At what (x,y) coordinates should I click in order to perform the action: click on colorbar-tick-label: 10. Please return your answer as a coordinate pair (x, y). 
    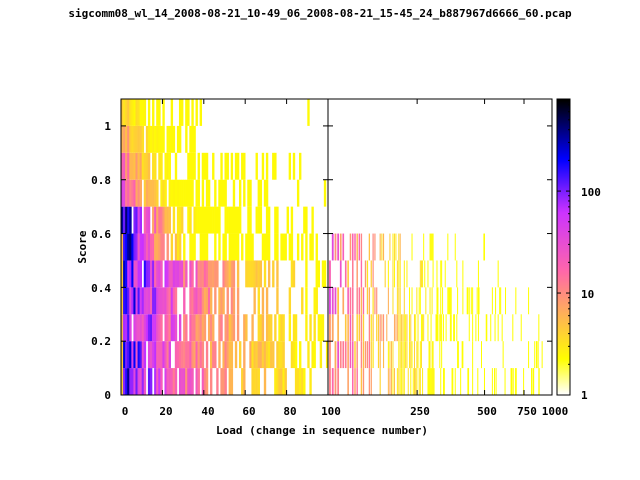
    Looking at the image, I should click on (587, 294).